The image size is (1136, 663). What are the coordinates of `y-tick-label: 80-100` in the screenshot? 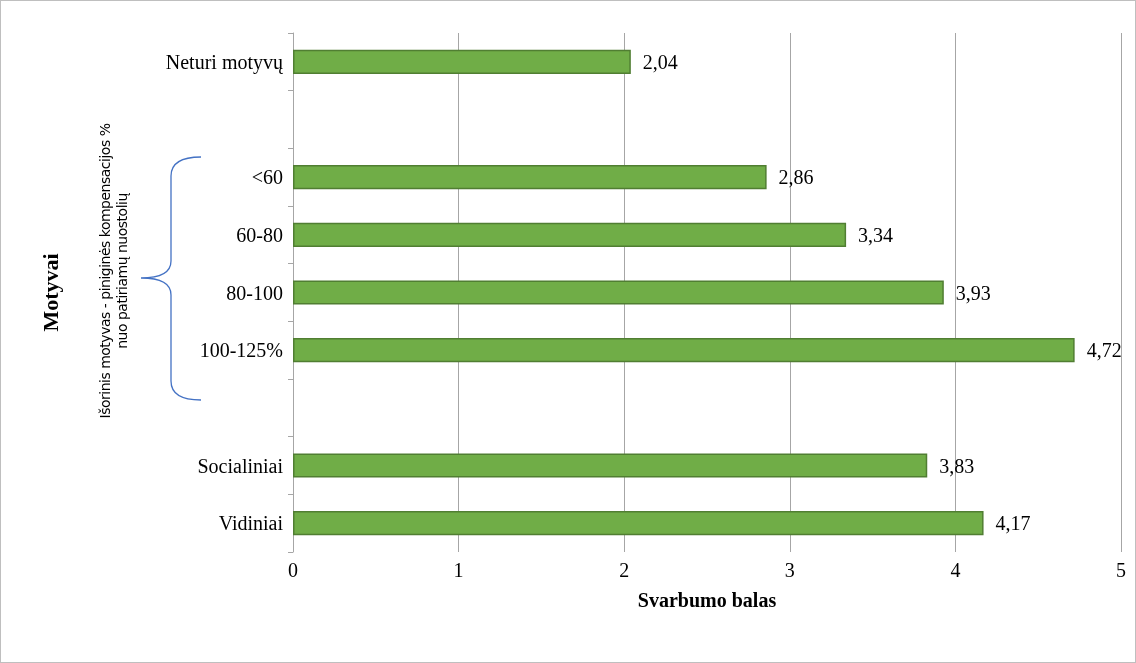 It's located at (254, 292).